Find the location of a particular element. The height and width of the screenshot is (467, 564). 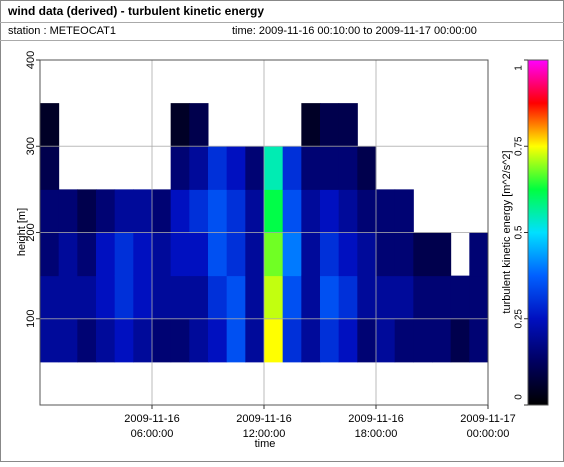

y-tick-label: 200 is located at coordinates (31, 232).